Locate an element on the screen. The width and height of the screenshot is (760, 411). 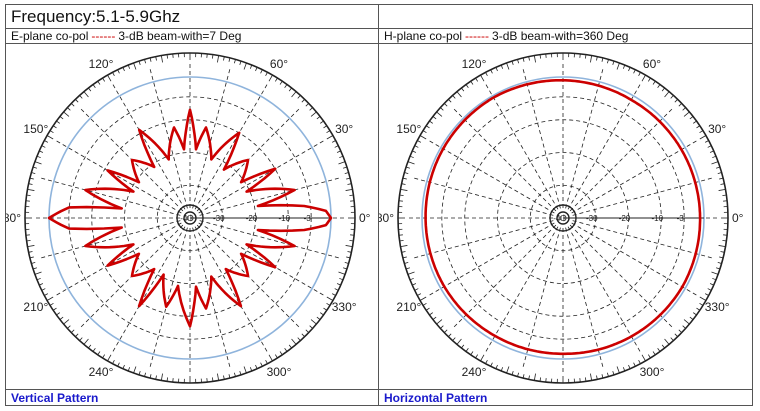
angle-tick-label: 90° is located at coordinates (563, 46).